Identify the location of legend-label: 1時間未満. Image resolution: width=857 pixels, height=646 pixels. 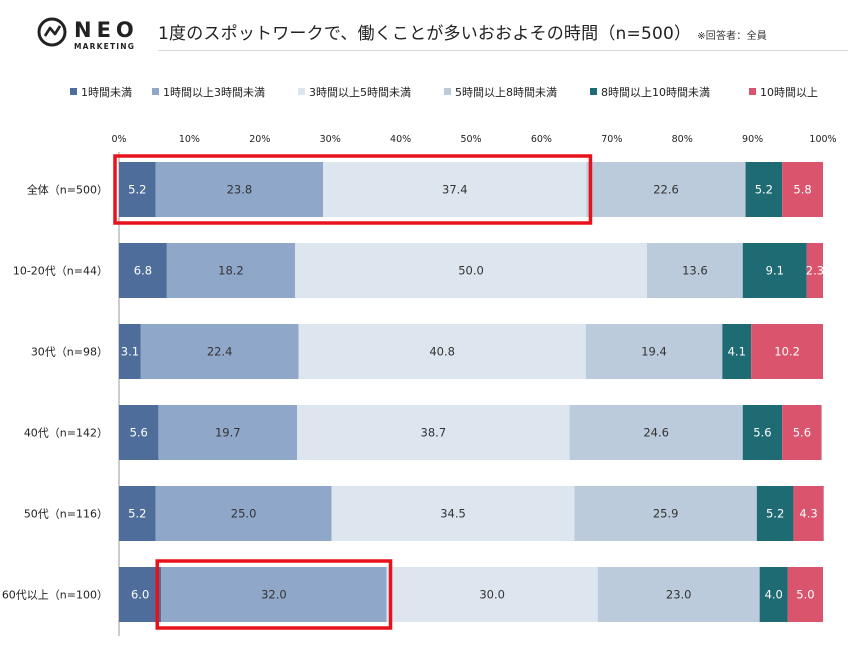
(106, 92).